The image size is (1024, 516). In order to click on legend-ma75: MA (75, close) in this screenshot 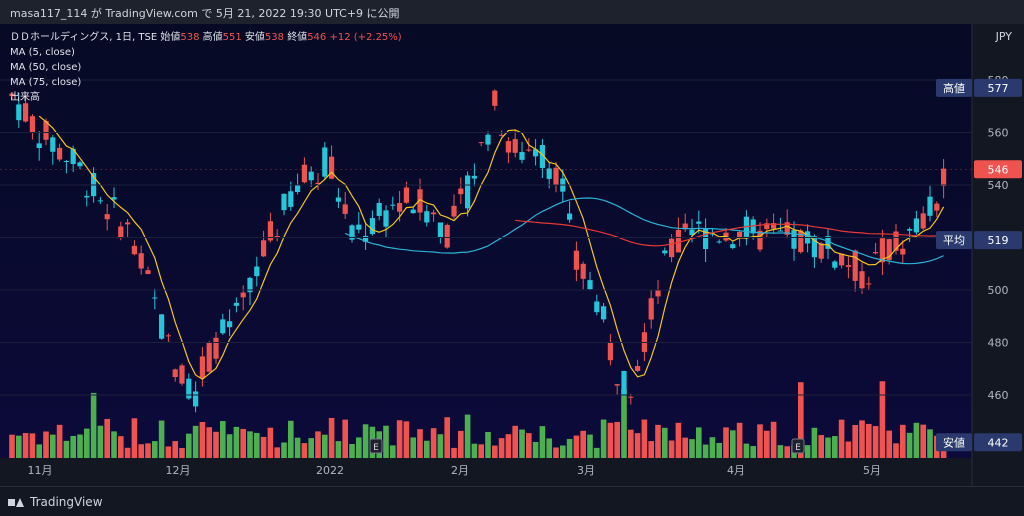, I will do `click(46, 82)`.